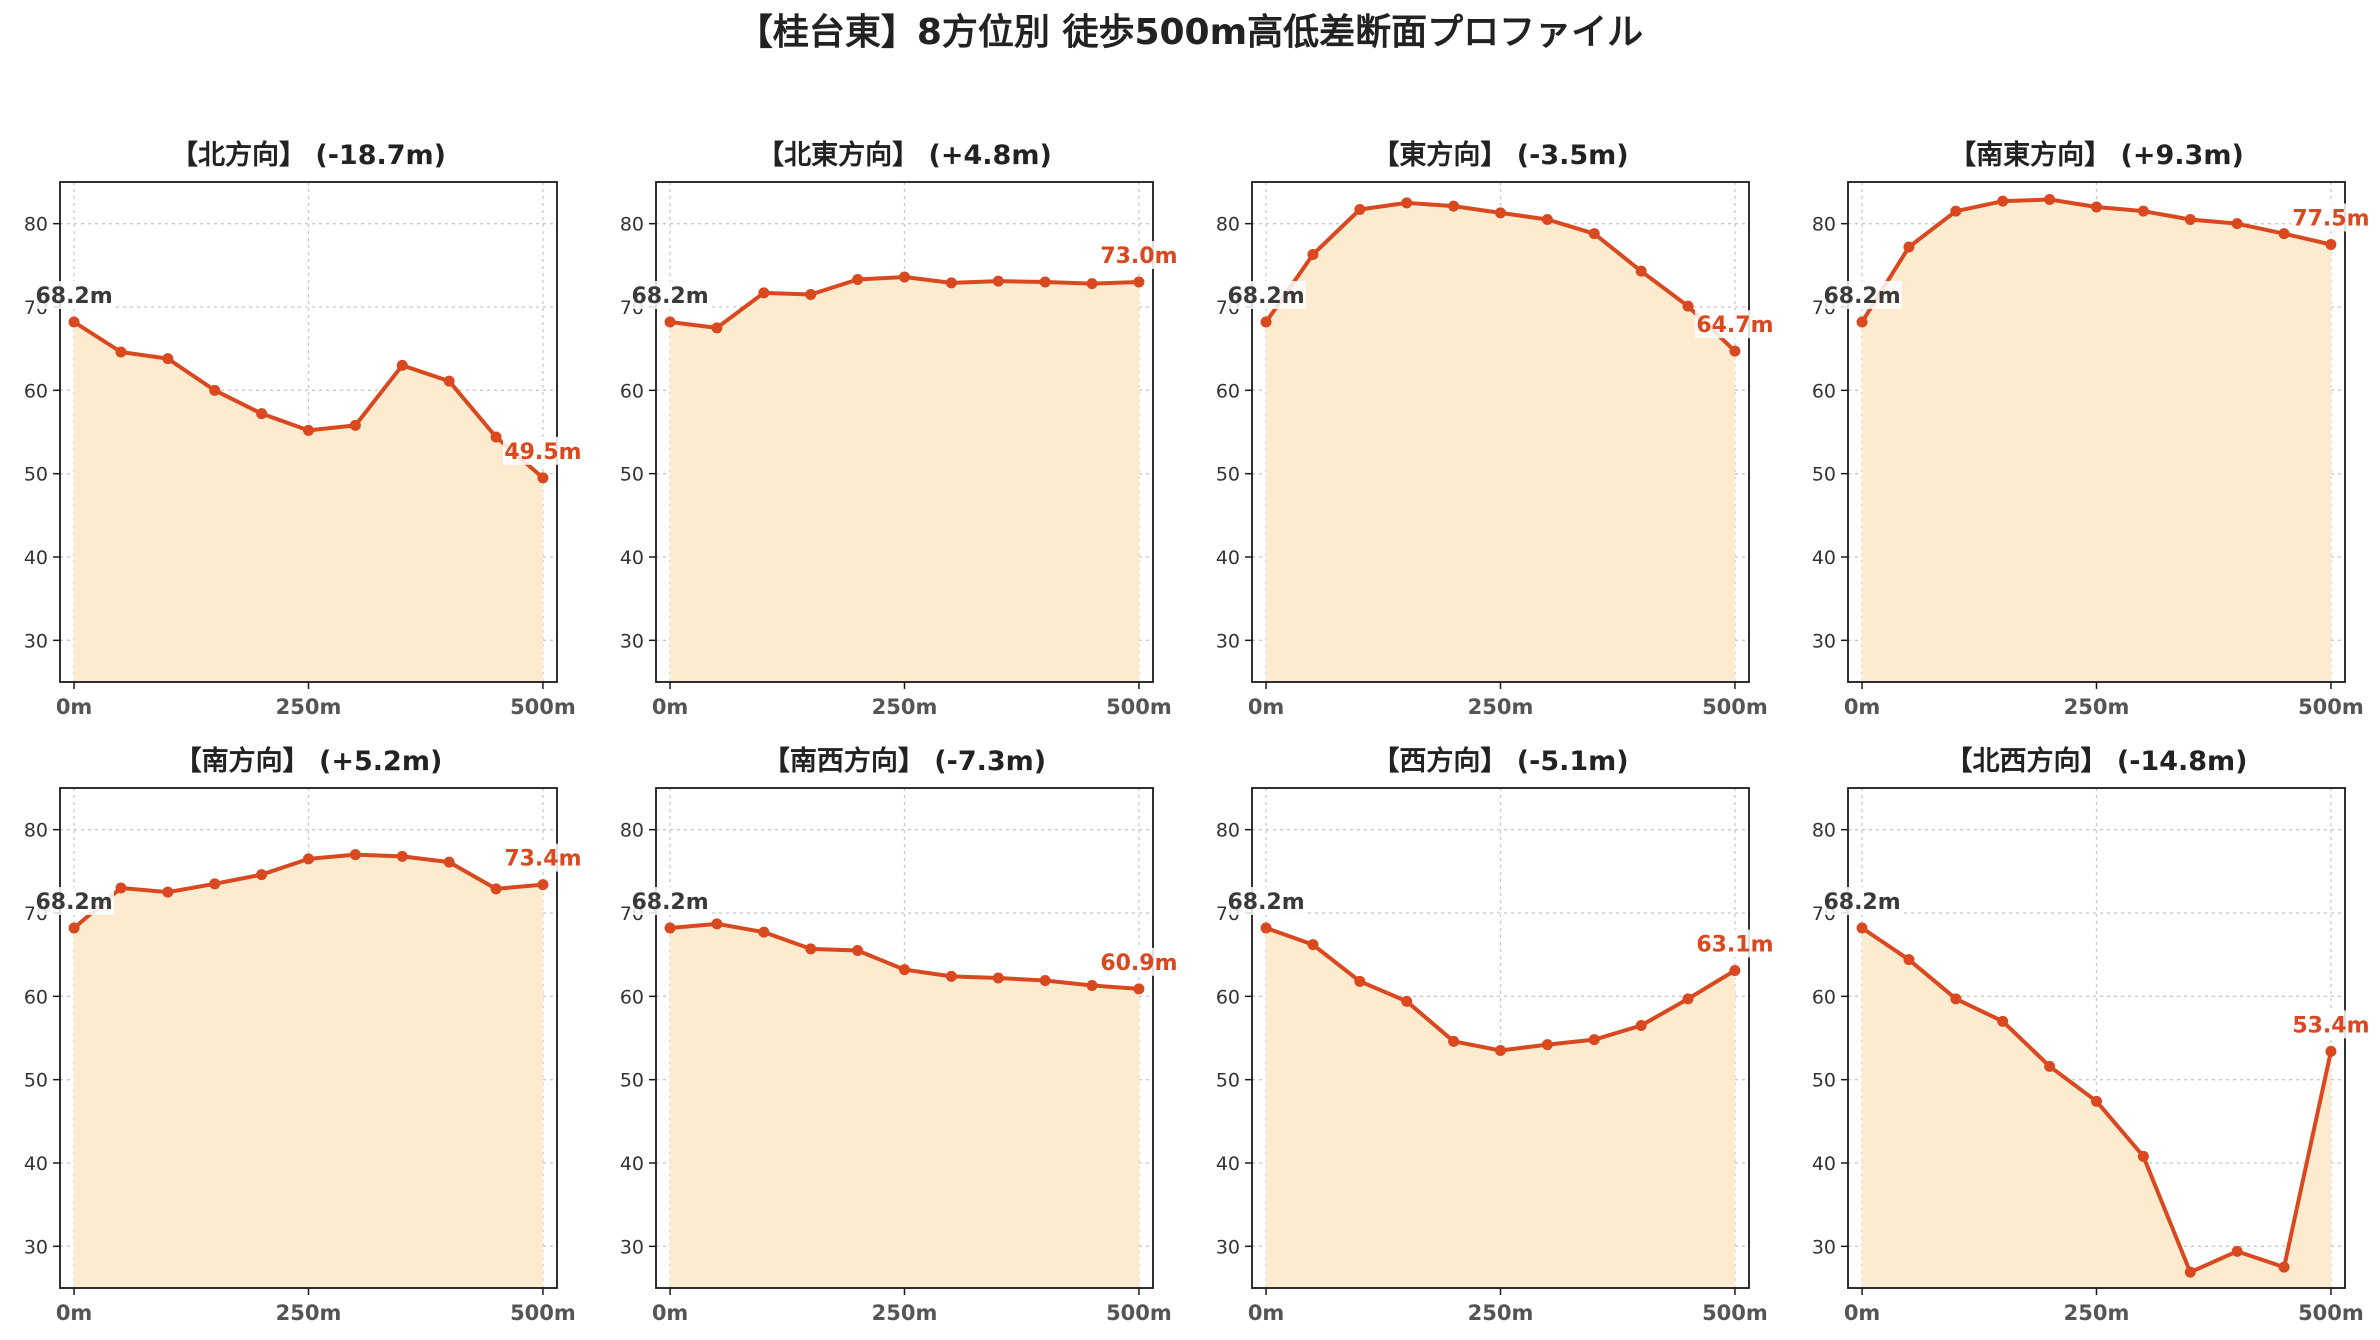 The height and width of the screenshot is (1340, 2380). What do you see at coordinates (1734, 325) in the screenshot?
I see `end-elevation-label: 64.7m` at bounding box center [1734, 325].